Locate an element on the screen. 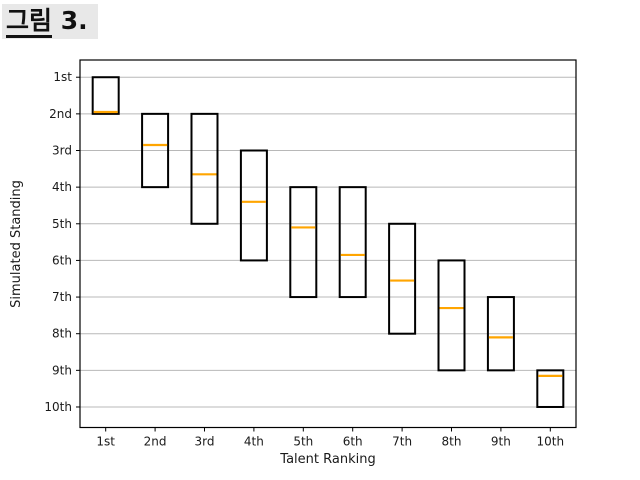 The image size is (640, 480). box-2nd is located at coordinates (155, 150).